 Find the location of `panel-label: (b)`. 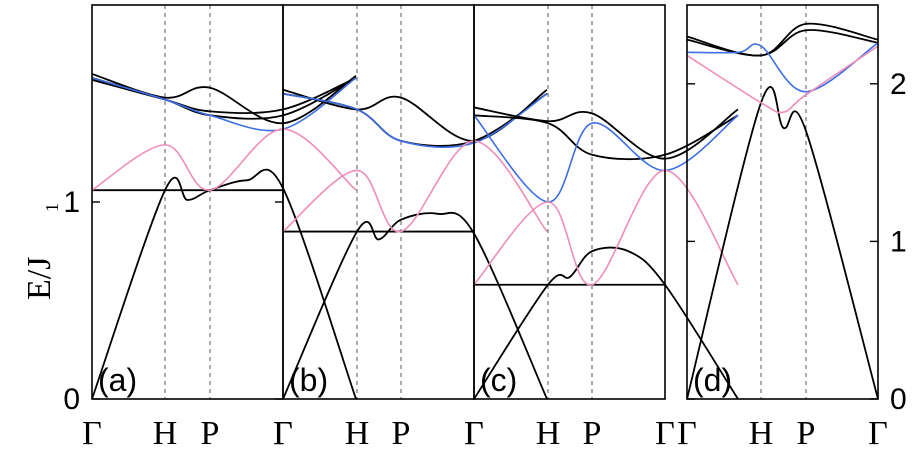

panel-label: (b) is located at coordinates (308, 380).